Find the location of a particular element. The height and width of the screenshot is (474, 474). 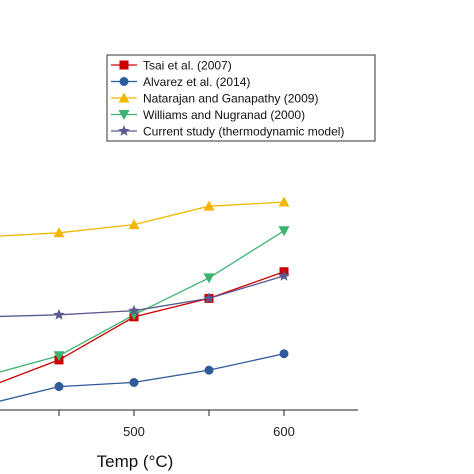

legend-box is located at coordinates (241, 98).